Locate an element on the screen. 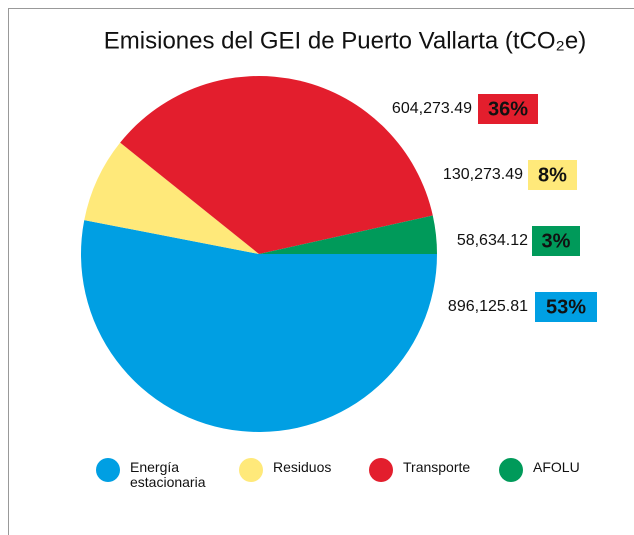  value-label: 58,634.12 is located at coordinates (492, 240).